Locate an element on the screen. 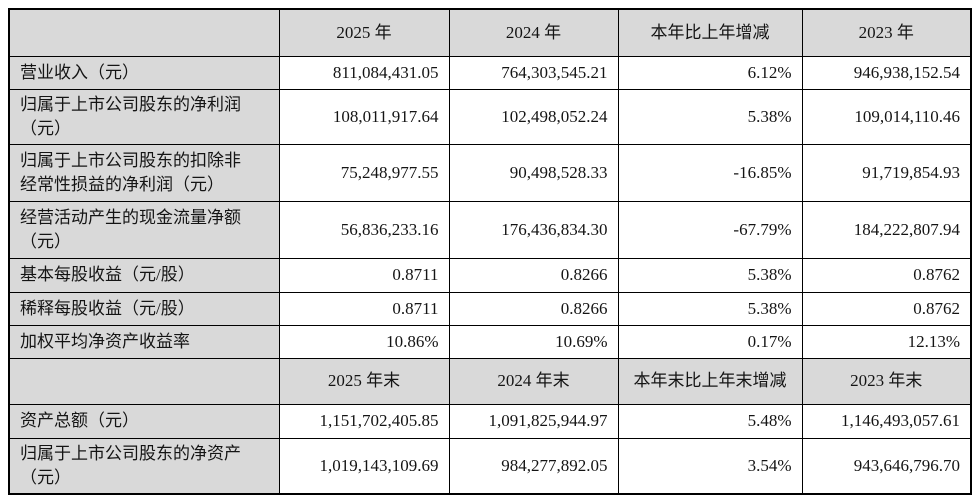 The image size is (978, 501). row-label: 资产总额（元） is located at coordinates (144, 421).